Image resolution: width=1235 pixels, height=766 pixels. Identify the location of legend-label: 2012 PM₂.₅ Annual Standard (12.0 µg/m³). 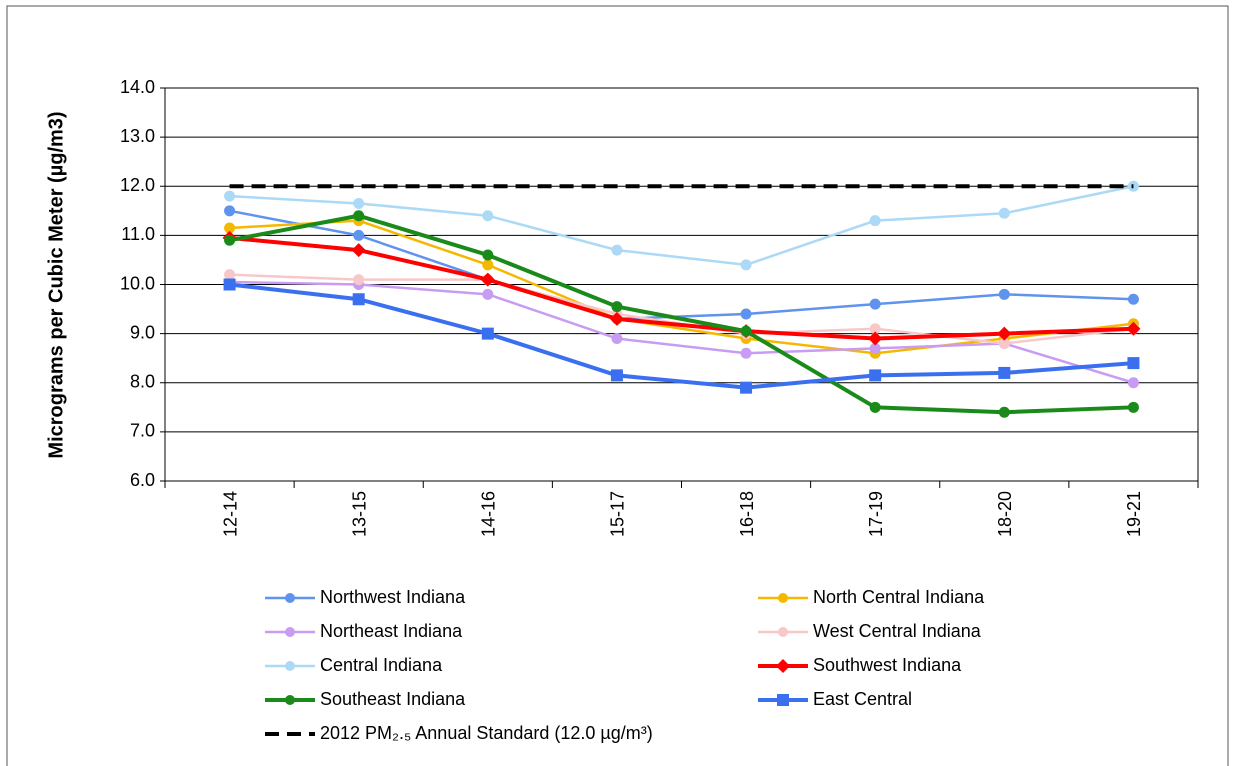
(486, 733).